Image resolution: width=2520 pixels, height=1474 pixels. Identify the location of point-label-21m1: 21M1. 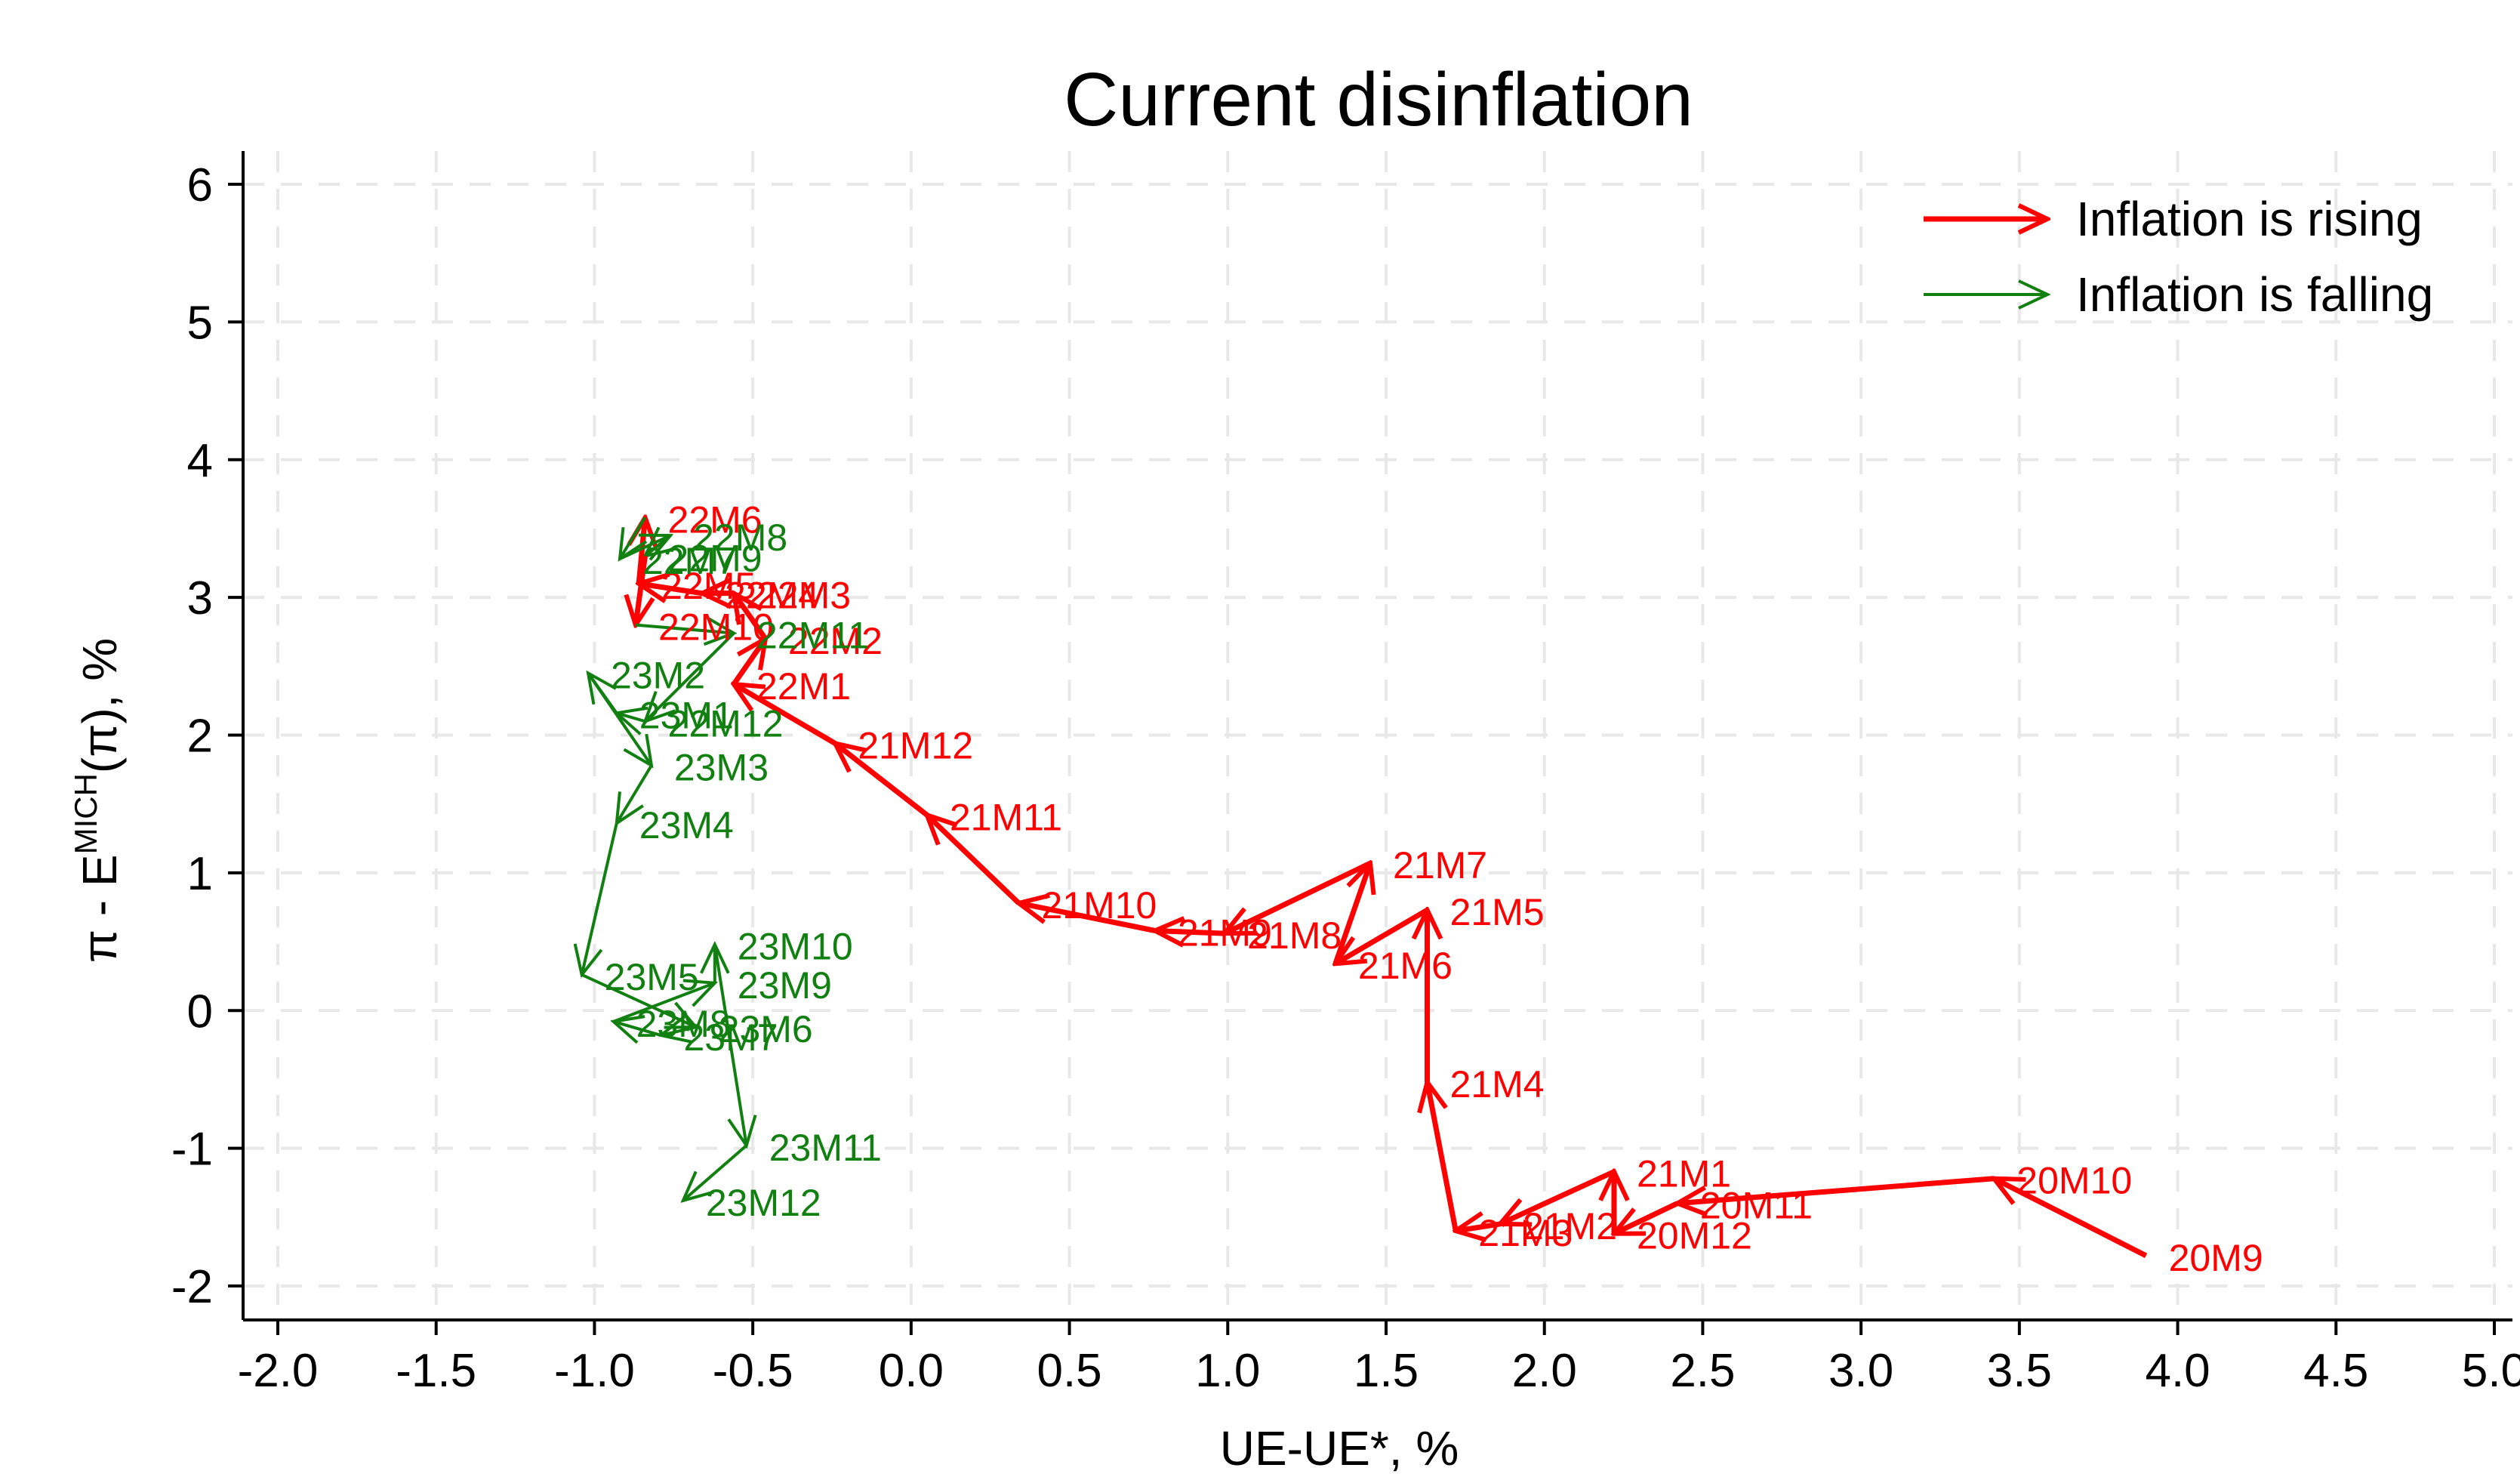
(1684, 1174).